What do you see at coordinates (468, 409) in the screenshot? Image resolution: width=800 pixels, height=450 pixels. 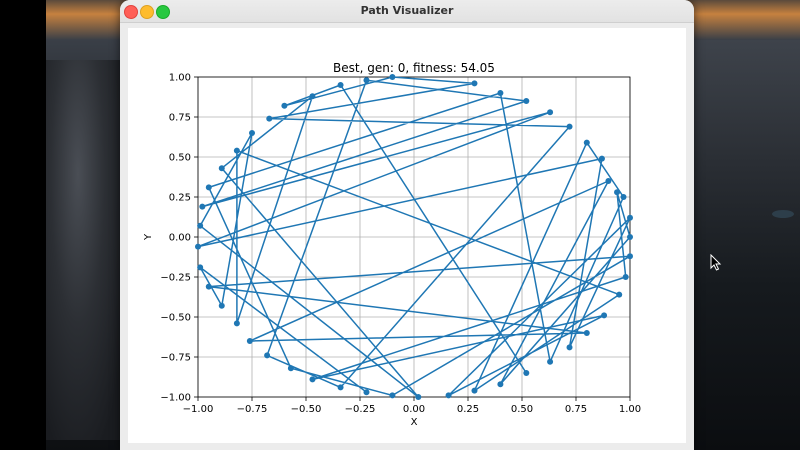 I see `x-tick-label: 0.25` at bounding box center [468, 409].